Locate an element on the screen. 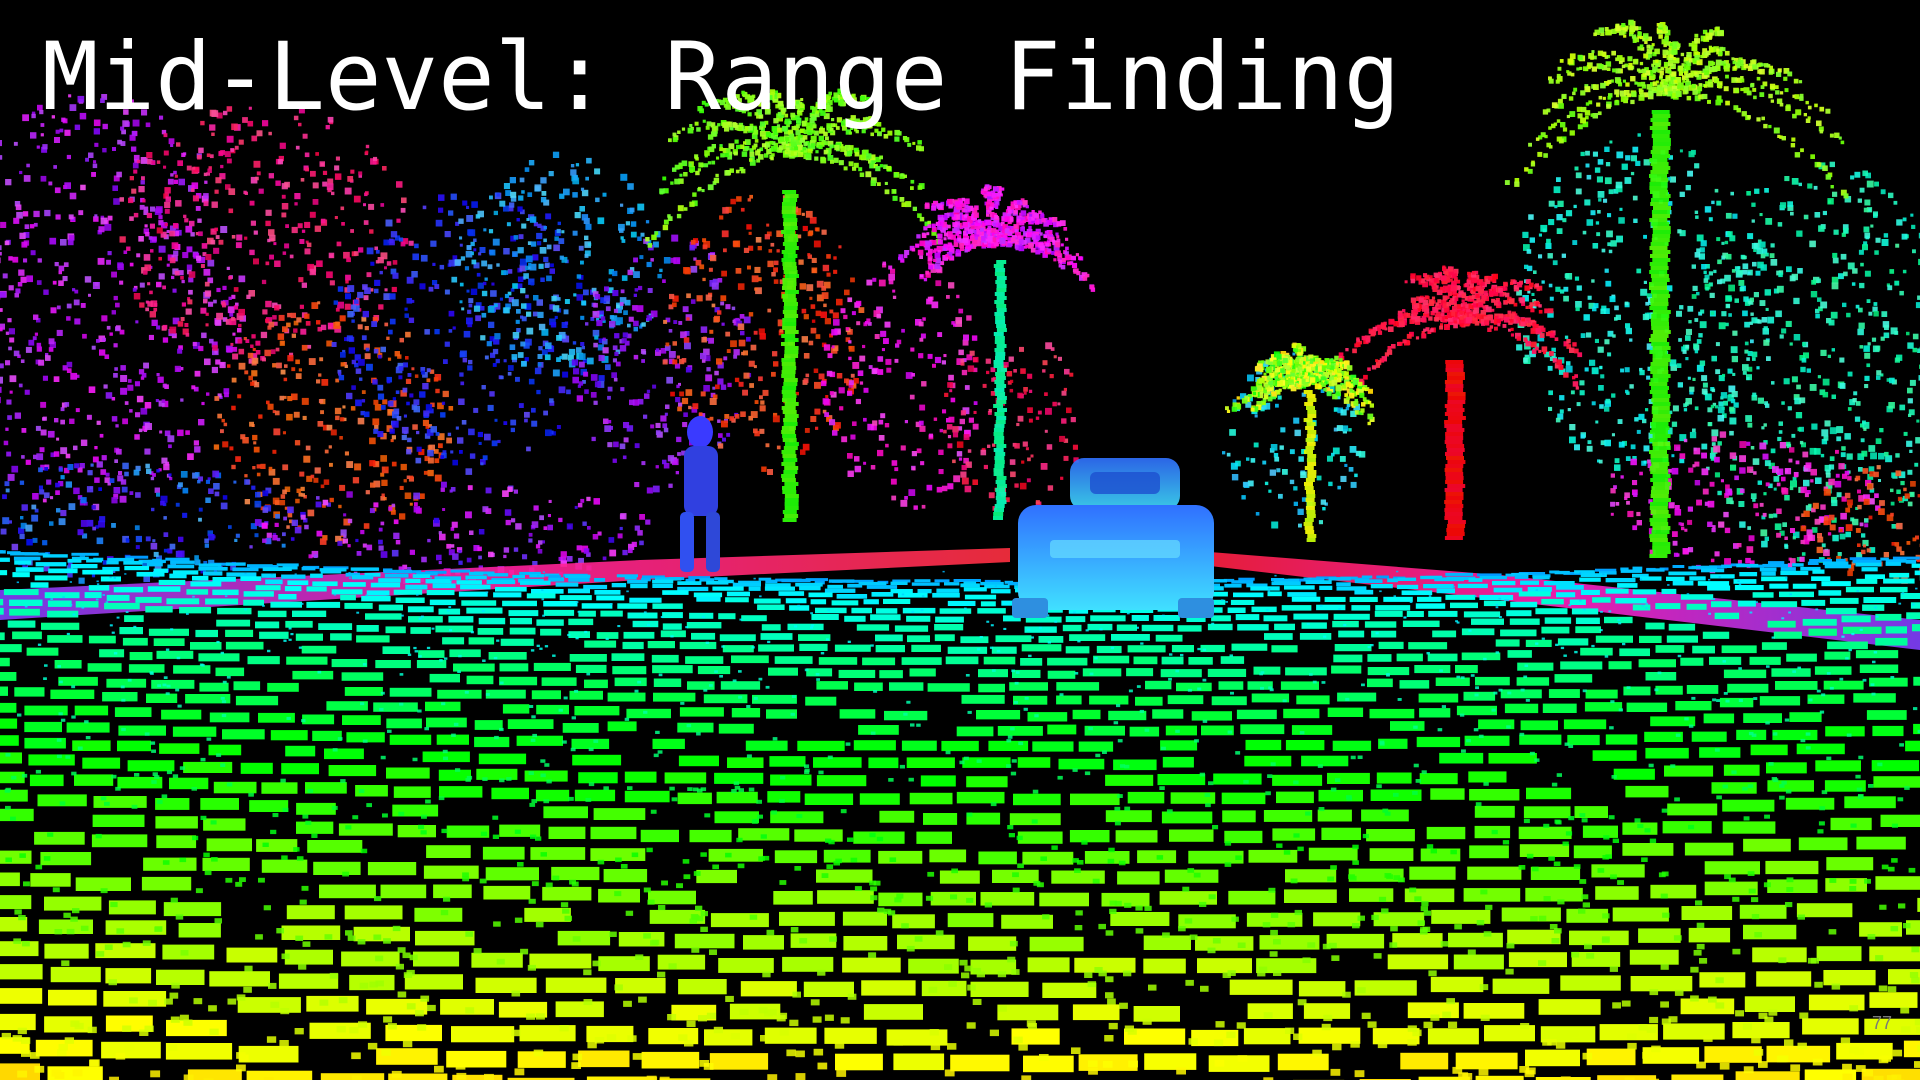  pedestrian-point-cloud is located at coordinates (700, 494).